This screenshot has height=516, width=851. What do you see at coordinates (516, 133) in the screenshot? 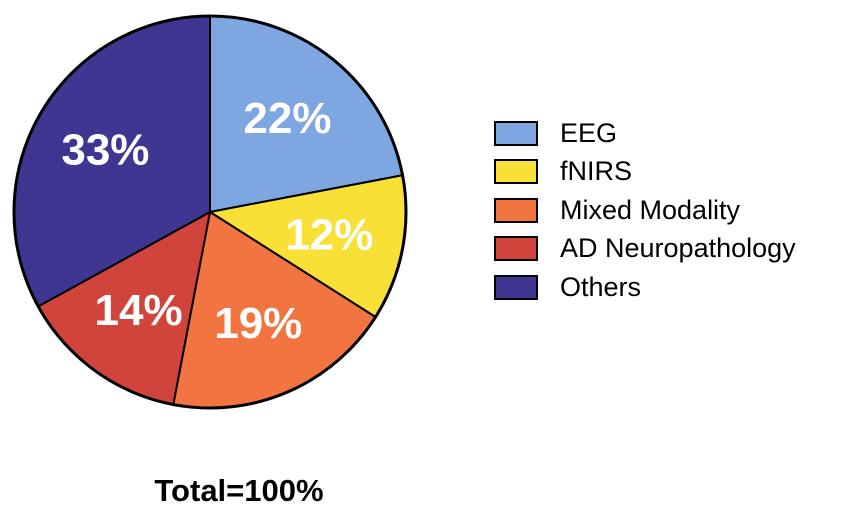
I see `legend-swatch-eeg` at bounding box center [516, 133].